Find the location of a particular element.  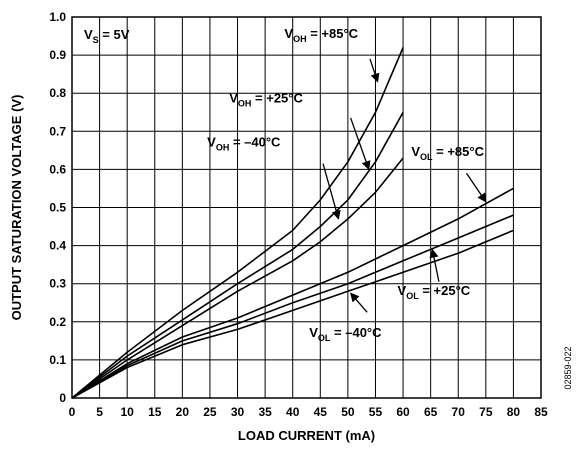

supply-voltage-label: VS = 5V is located at coordinates (107, 36).